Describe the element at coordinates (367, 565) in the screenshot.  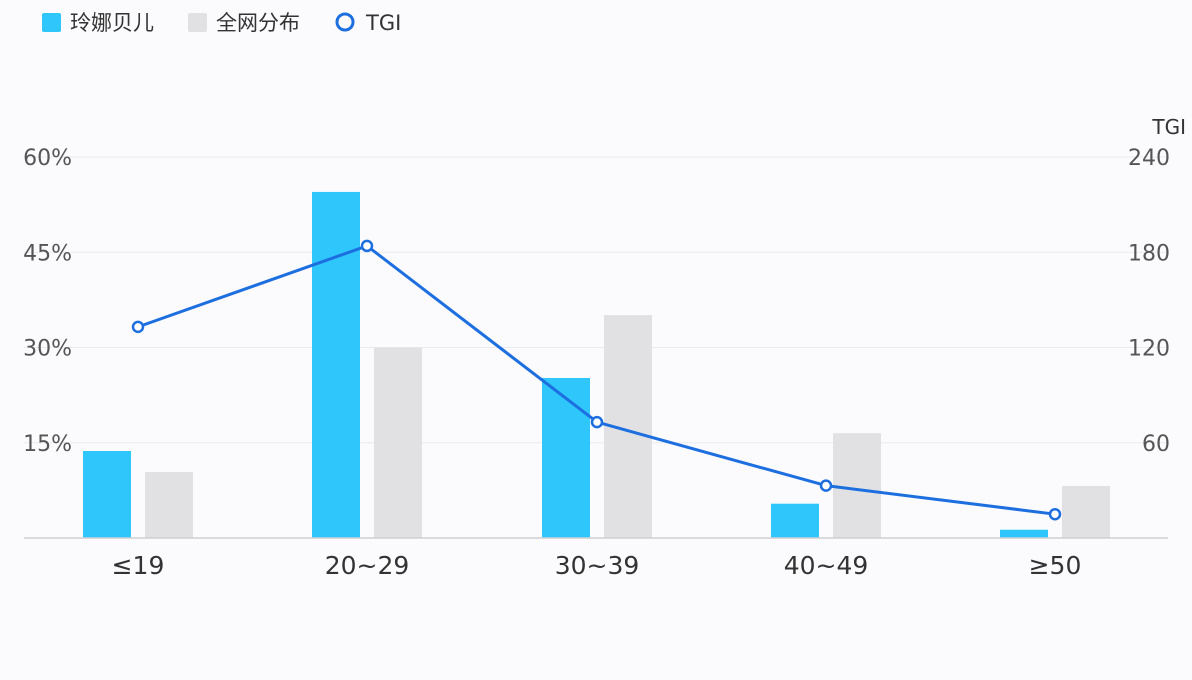
I see `x-axis-tick-label: 20~29` at that location.